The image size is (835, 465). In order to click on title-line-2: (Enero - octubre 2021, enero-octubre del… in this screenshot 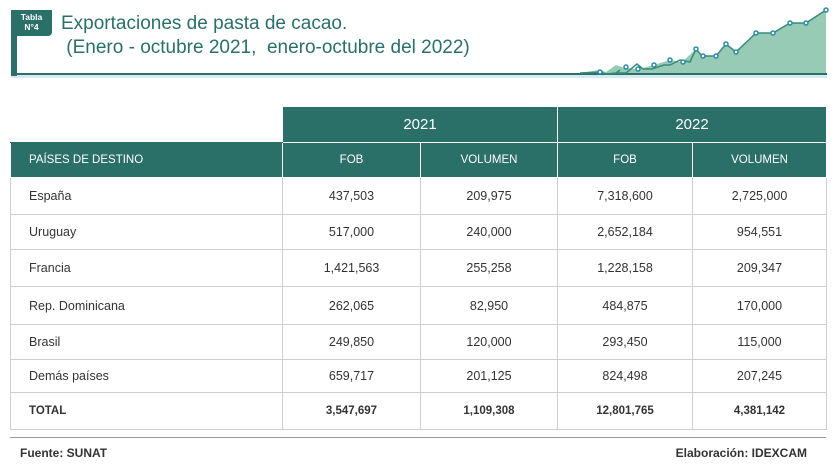, I will do `click(265, 47)`.